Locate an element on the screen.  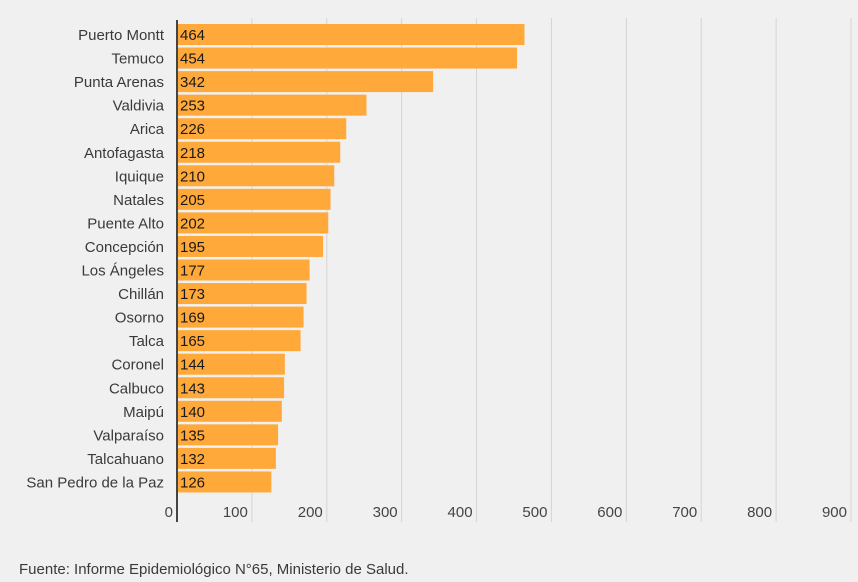
value-label: 202 is located at coordinates (192, 223).